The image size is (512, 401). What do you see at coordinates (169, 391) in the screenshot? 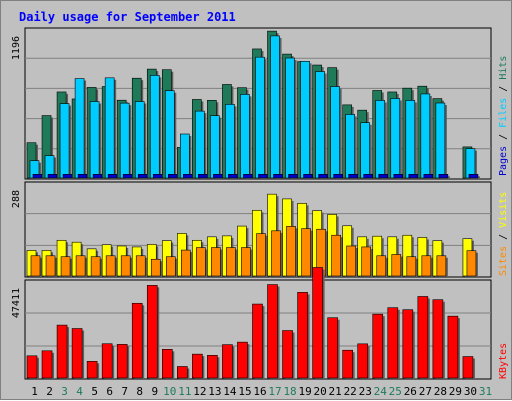
I see `day-label-10: 10` at bounding box center [169, 391].